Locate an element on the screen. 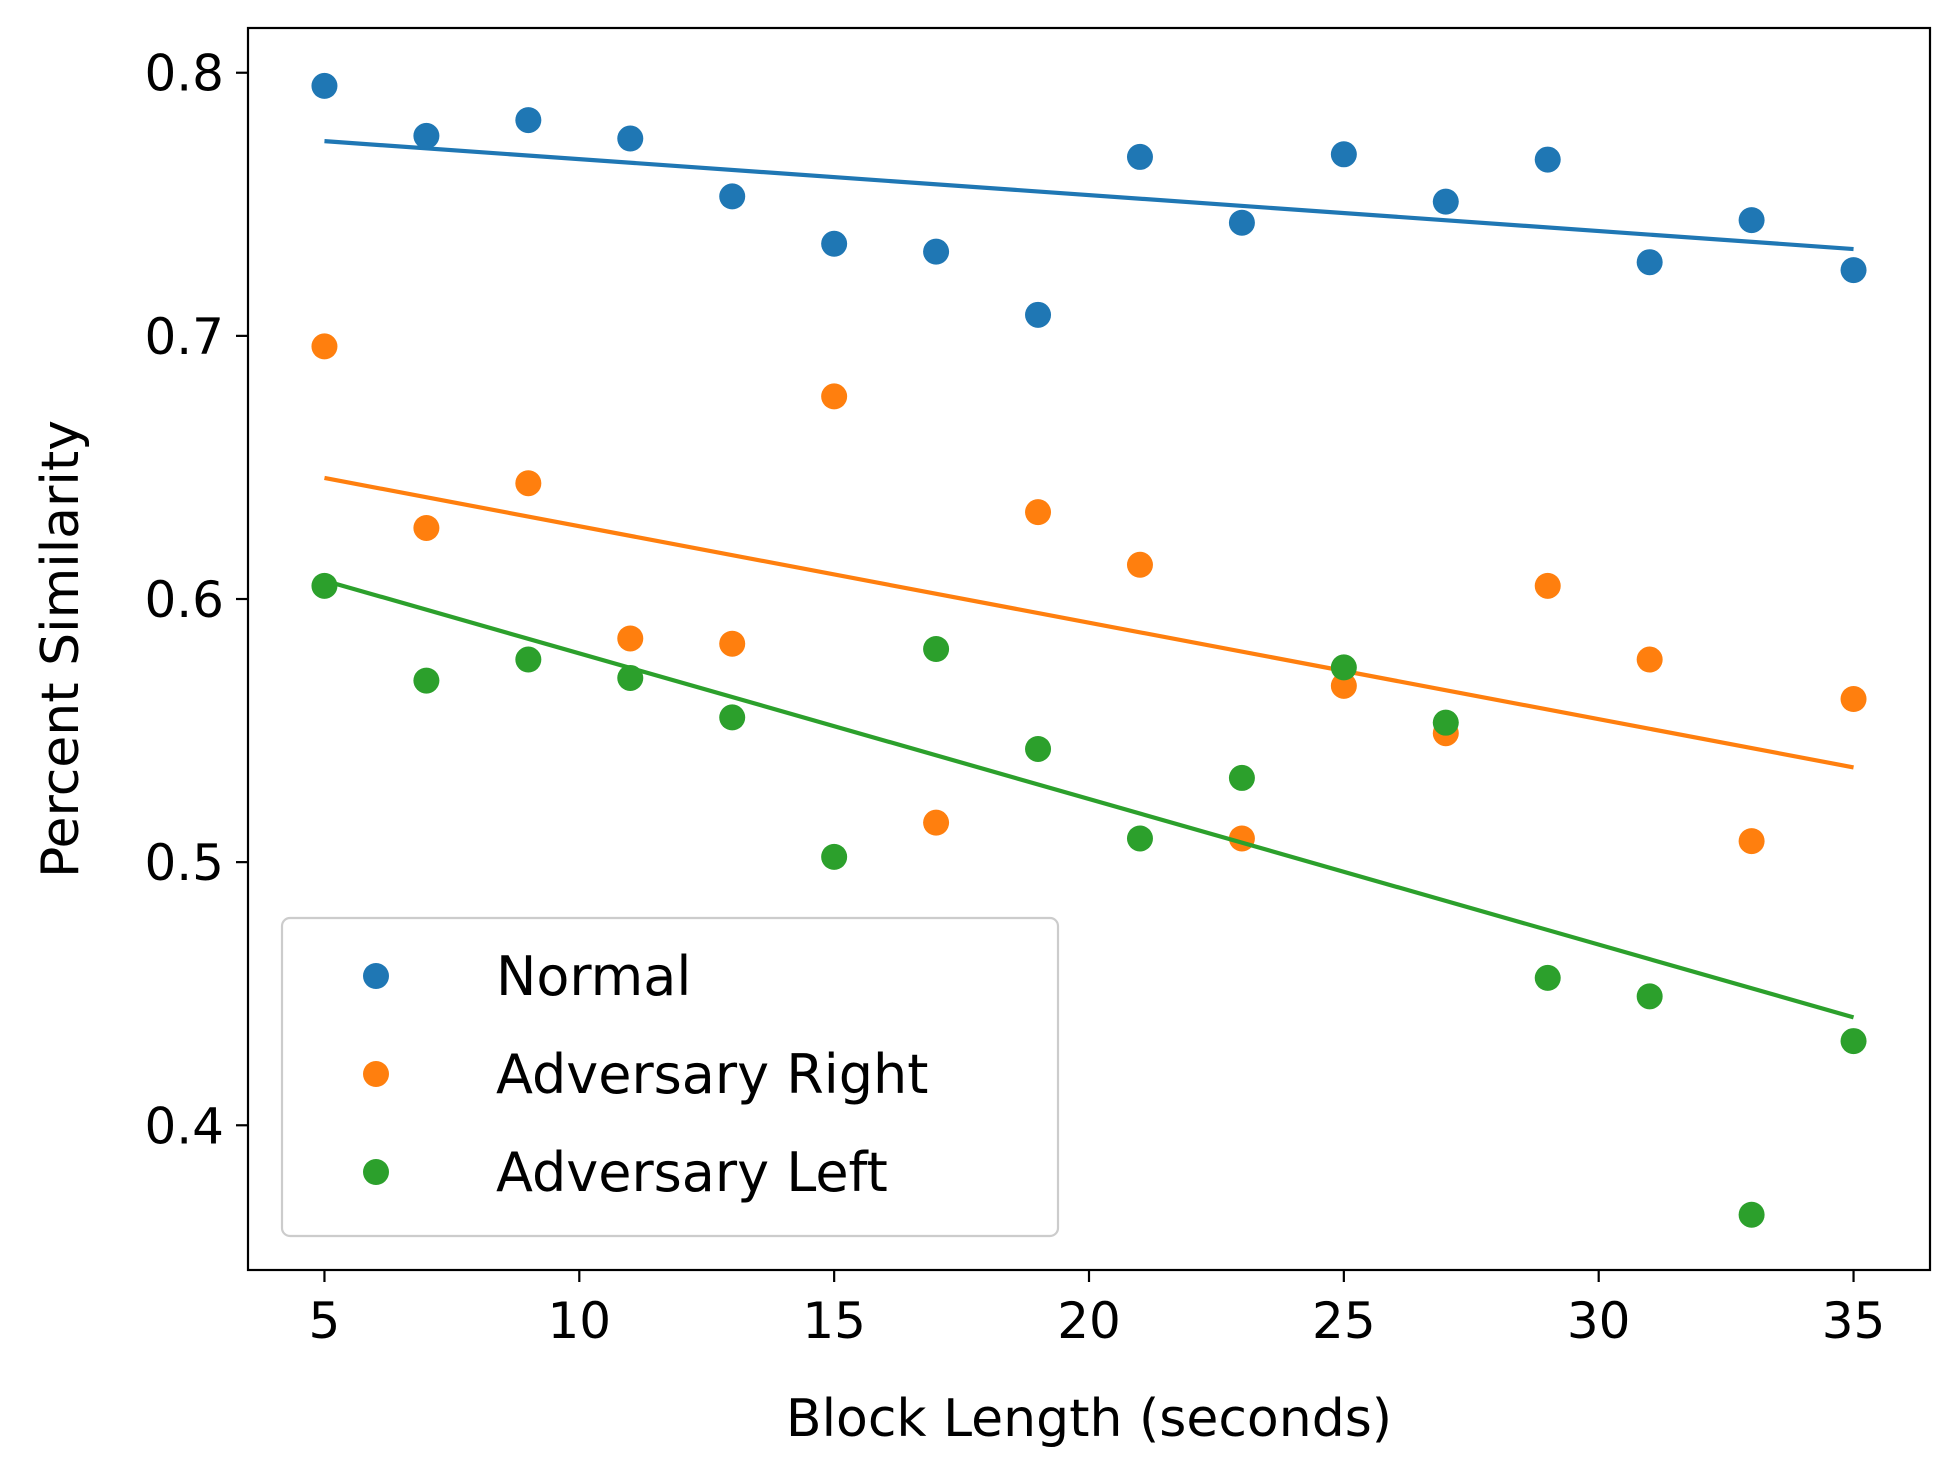  x-tick-label: 35 is located at coordinates (1854, 1321).